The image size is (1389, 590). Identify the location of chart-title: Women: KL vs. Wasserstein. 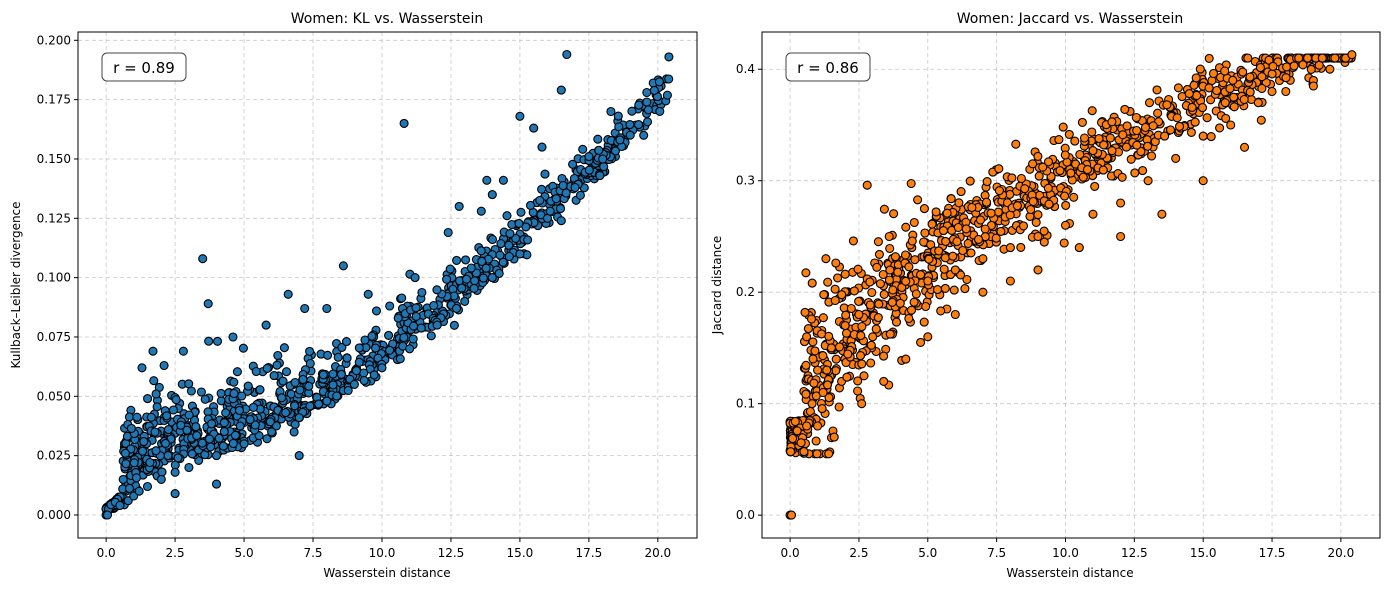
(387, 19).